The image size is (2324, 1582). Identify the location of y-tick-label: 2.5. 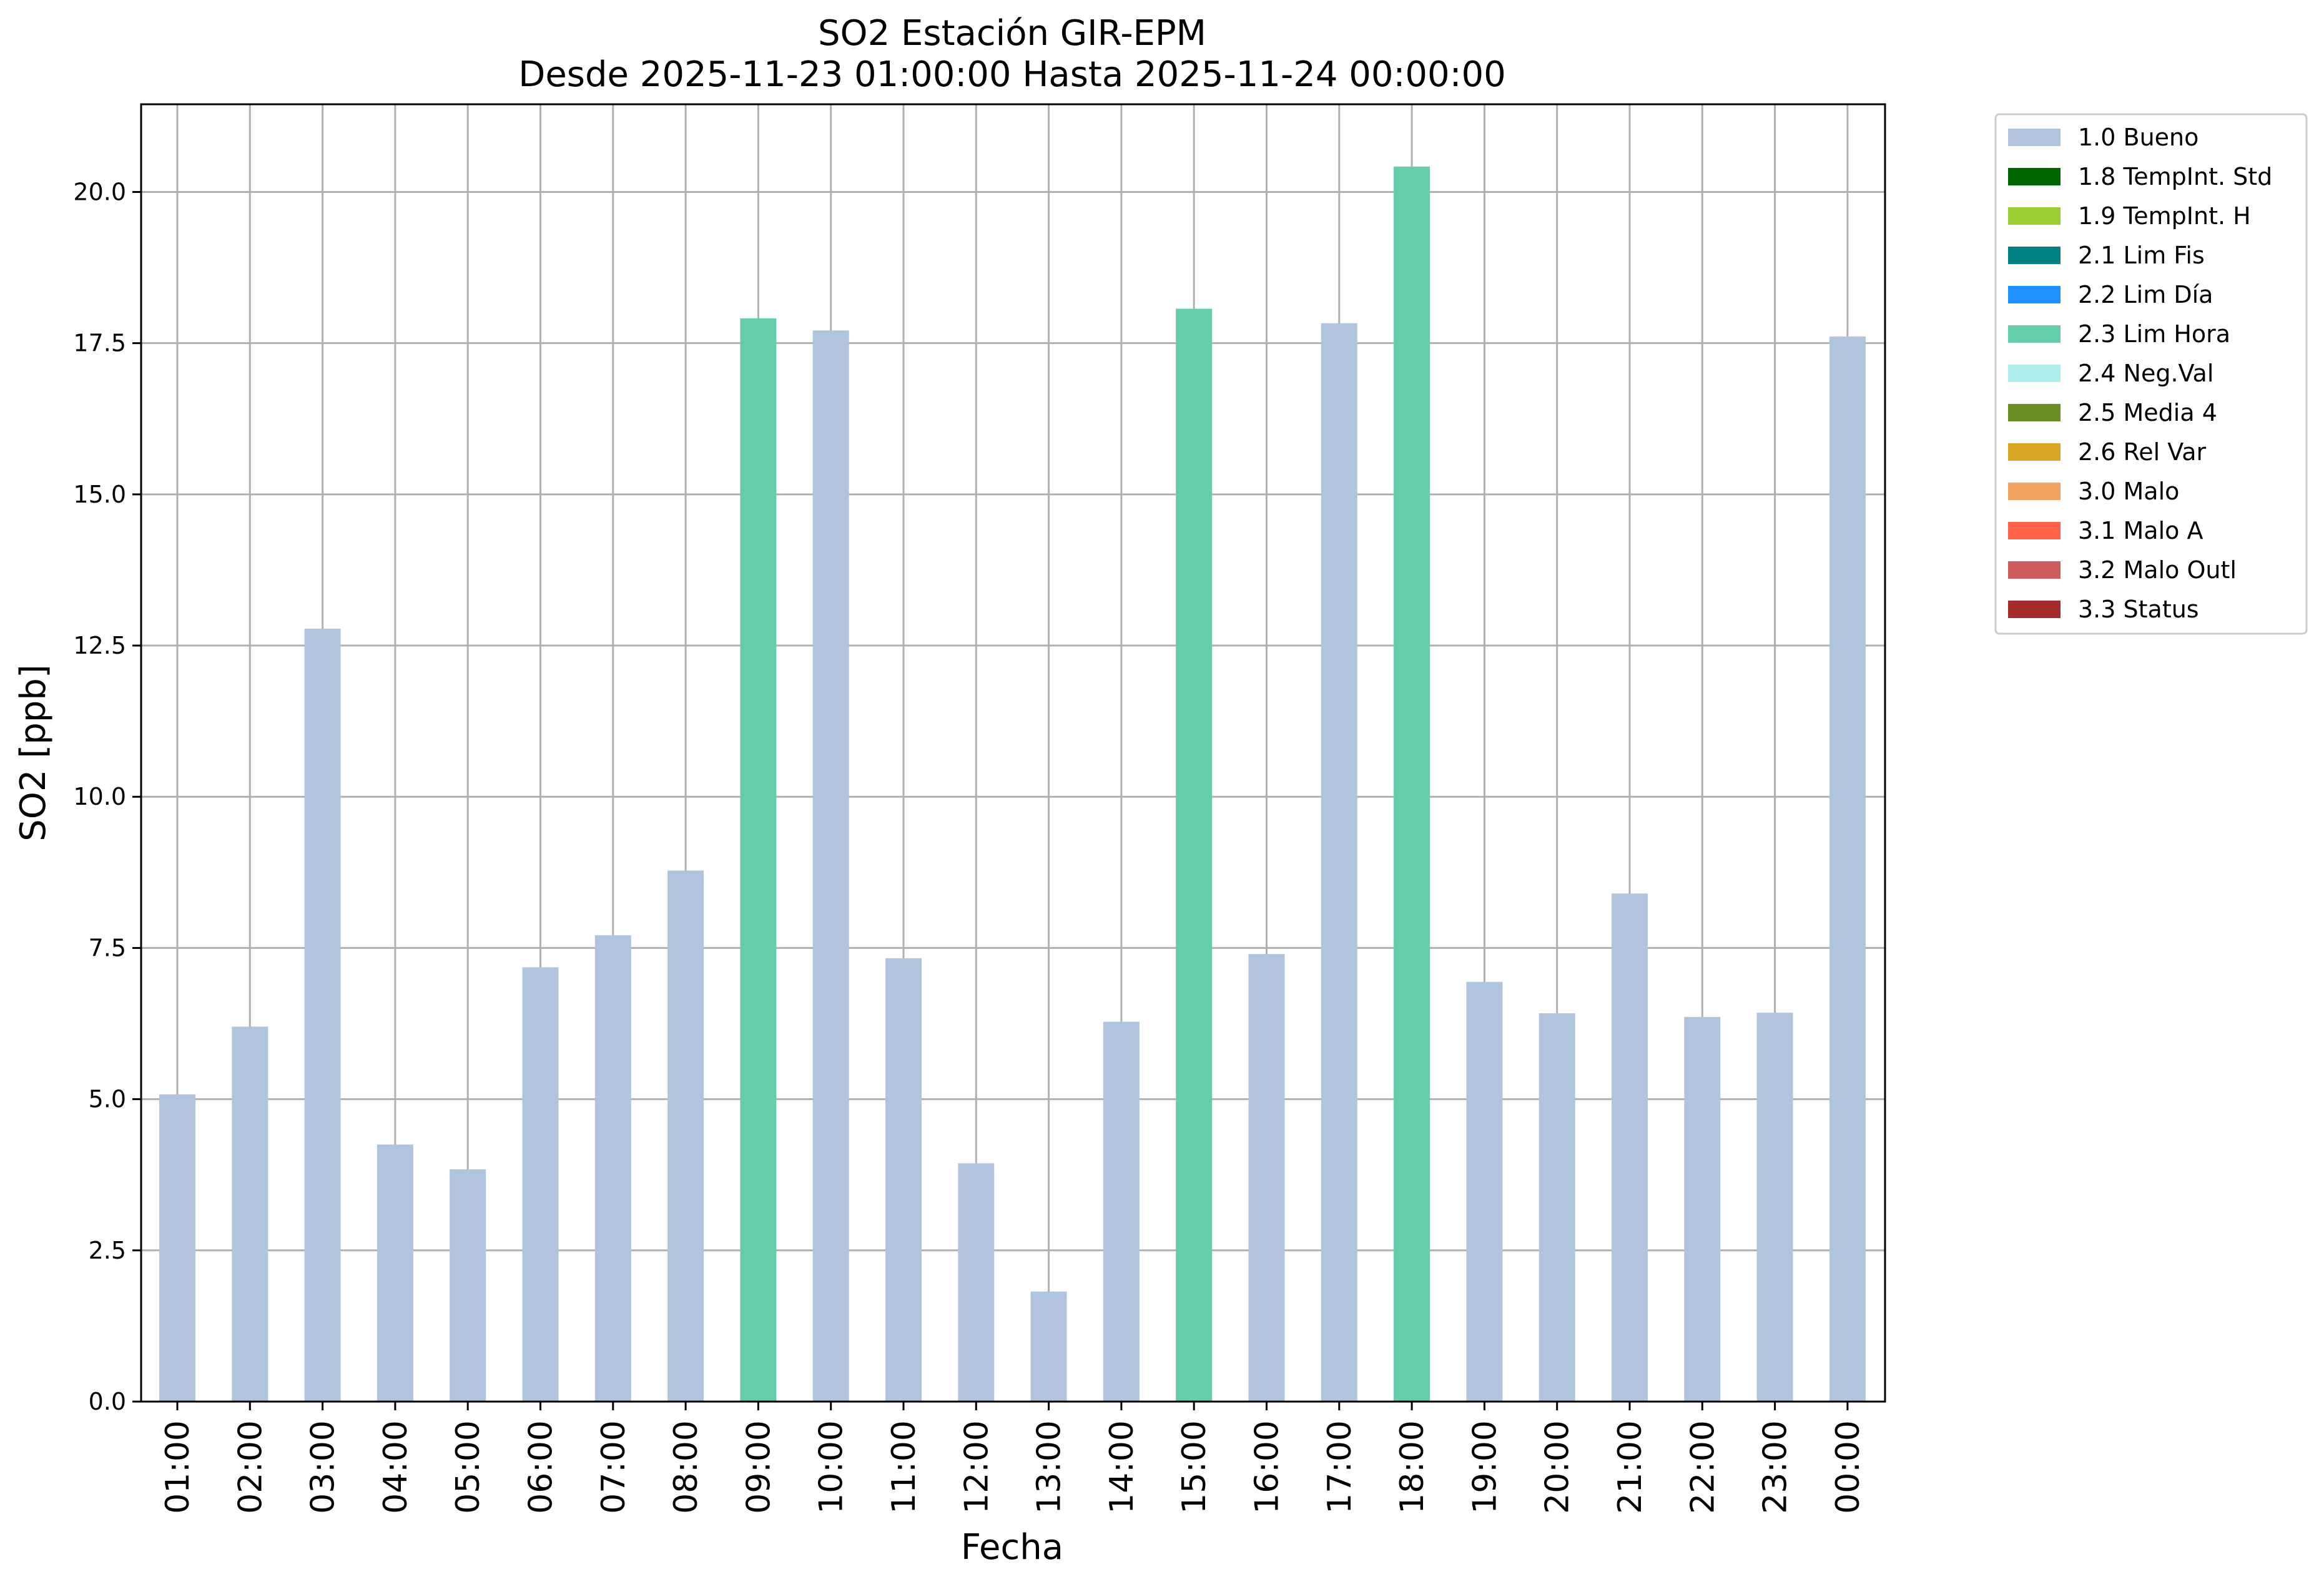
(107, 1250).